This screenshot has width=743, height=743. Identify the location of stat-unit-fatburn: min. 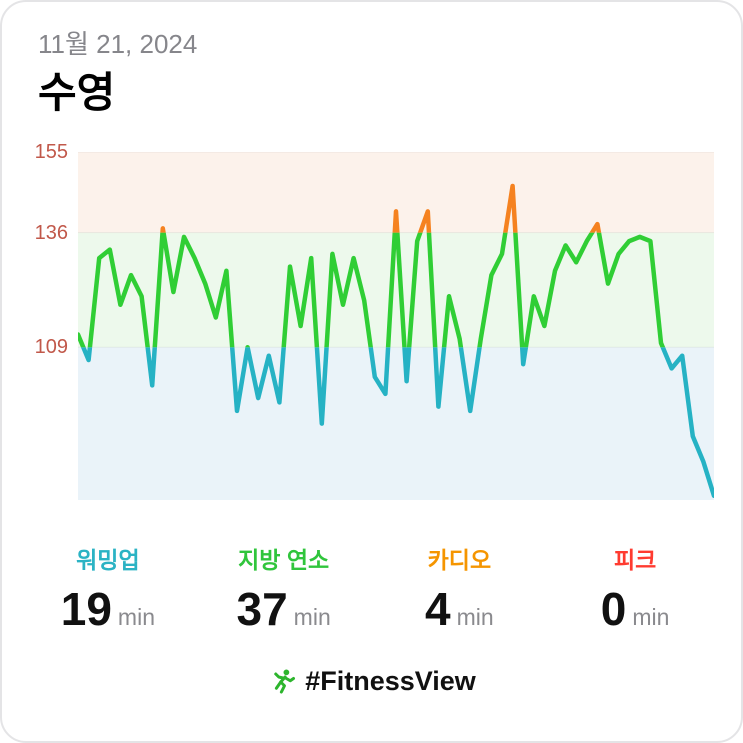
(312, 617).